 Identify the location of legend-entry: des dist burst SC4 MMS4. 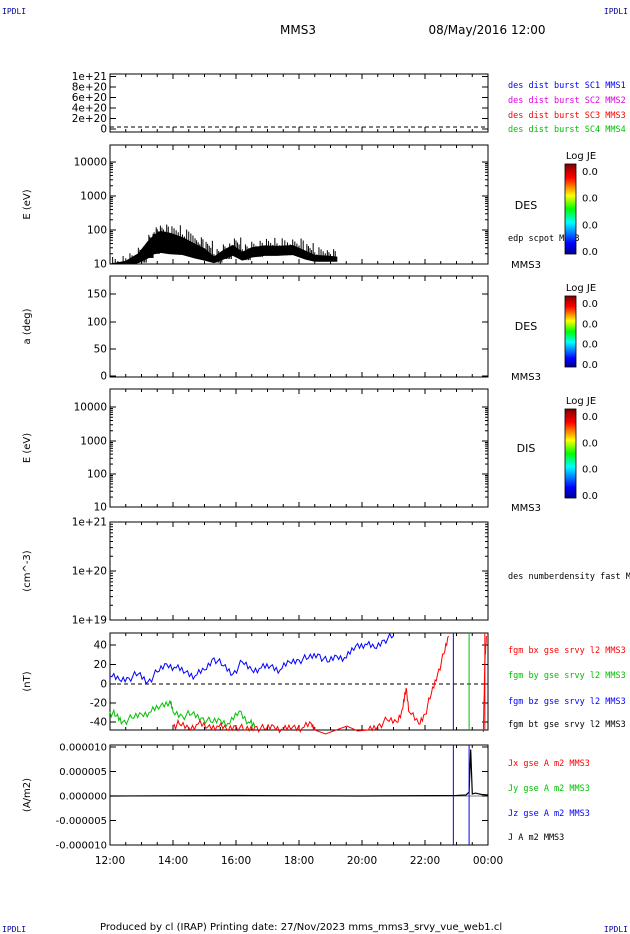
(567, 130).